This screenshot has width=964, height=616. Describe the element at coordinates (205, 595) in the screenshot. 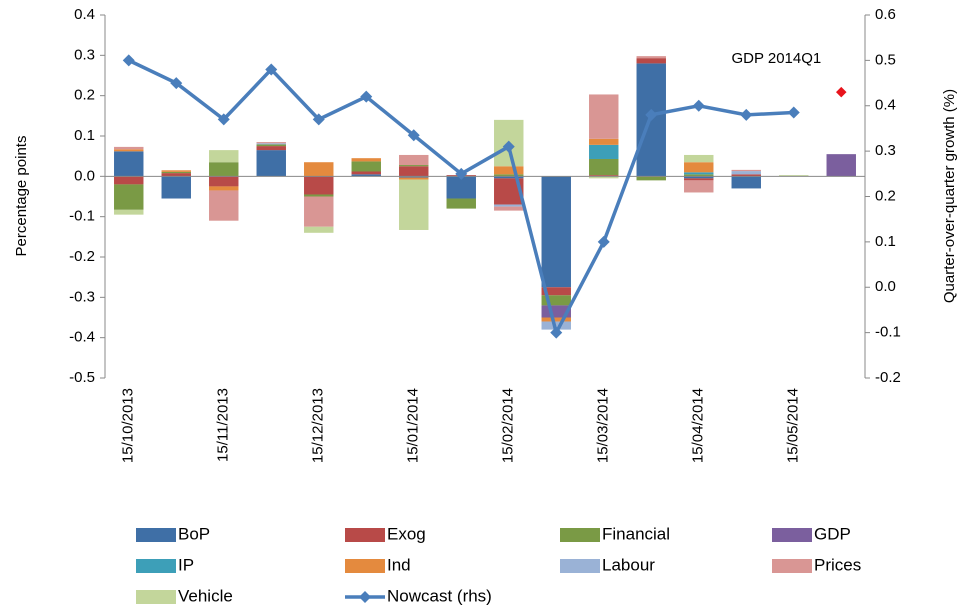

I see `legend-label: Vehicle` at that location.